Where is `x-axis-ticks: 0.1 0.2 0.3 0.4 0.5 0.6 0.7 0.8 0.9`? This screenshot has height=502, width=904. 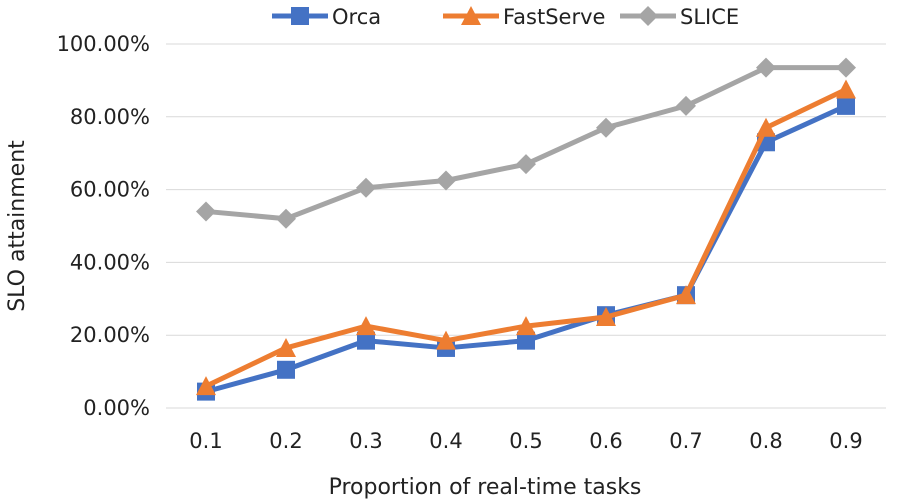 x-axis-ticks: 0.1 0.2 0.3 0.4 0.5 0.6 0.7 0.8 0.9 is located at coordinates (525, 441).